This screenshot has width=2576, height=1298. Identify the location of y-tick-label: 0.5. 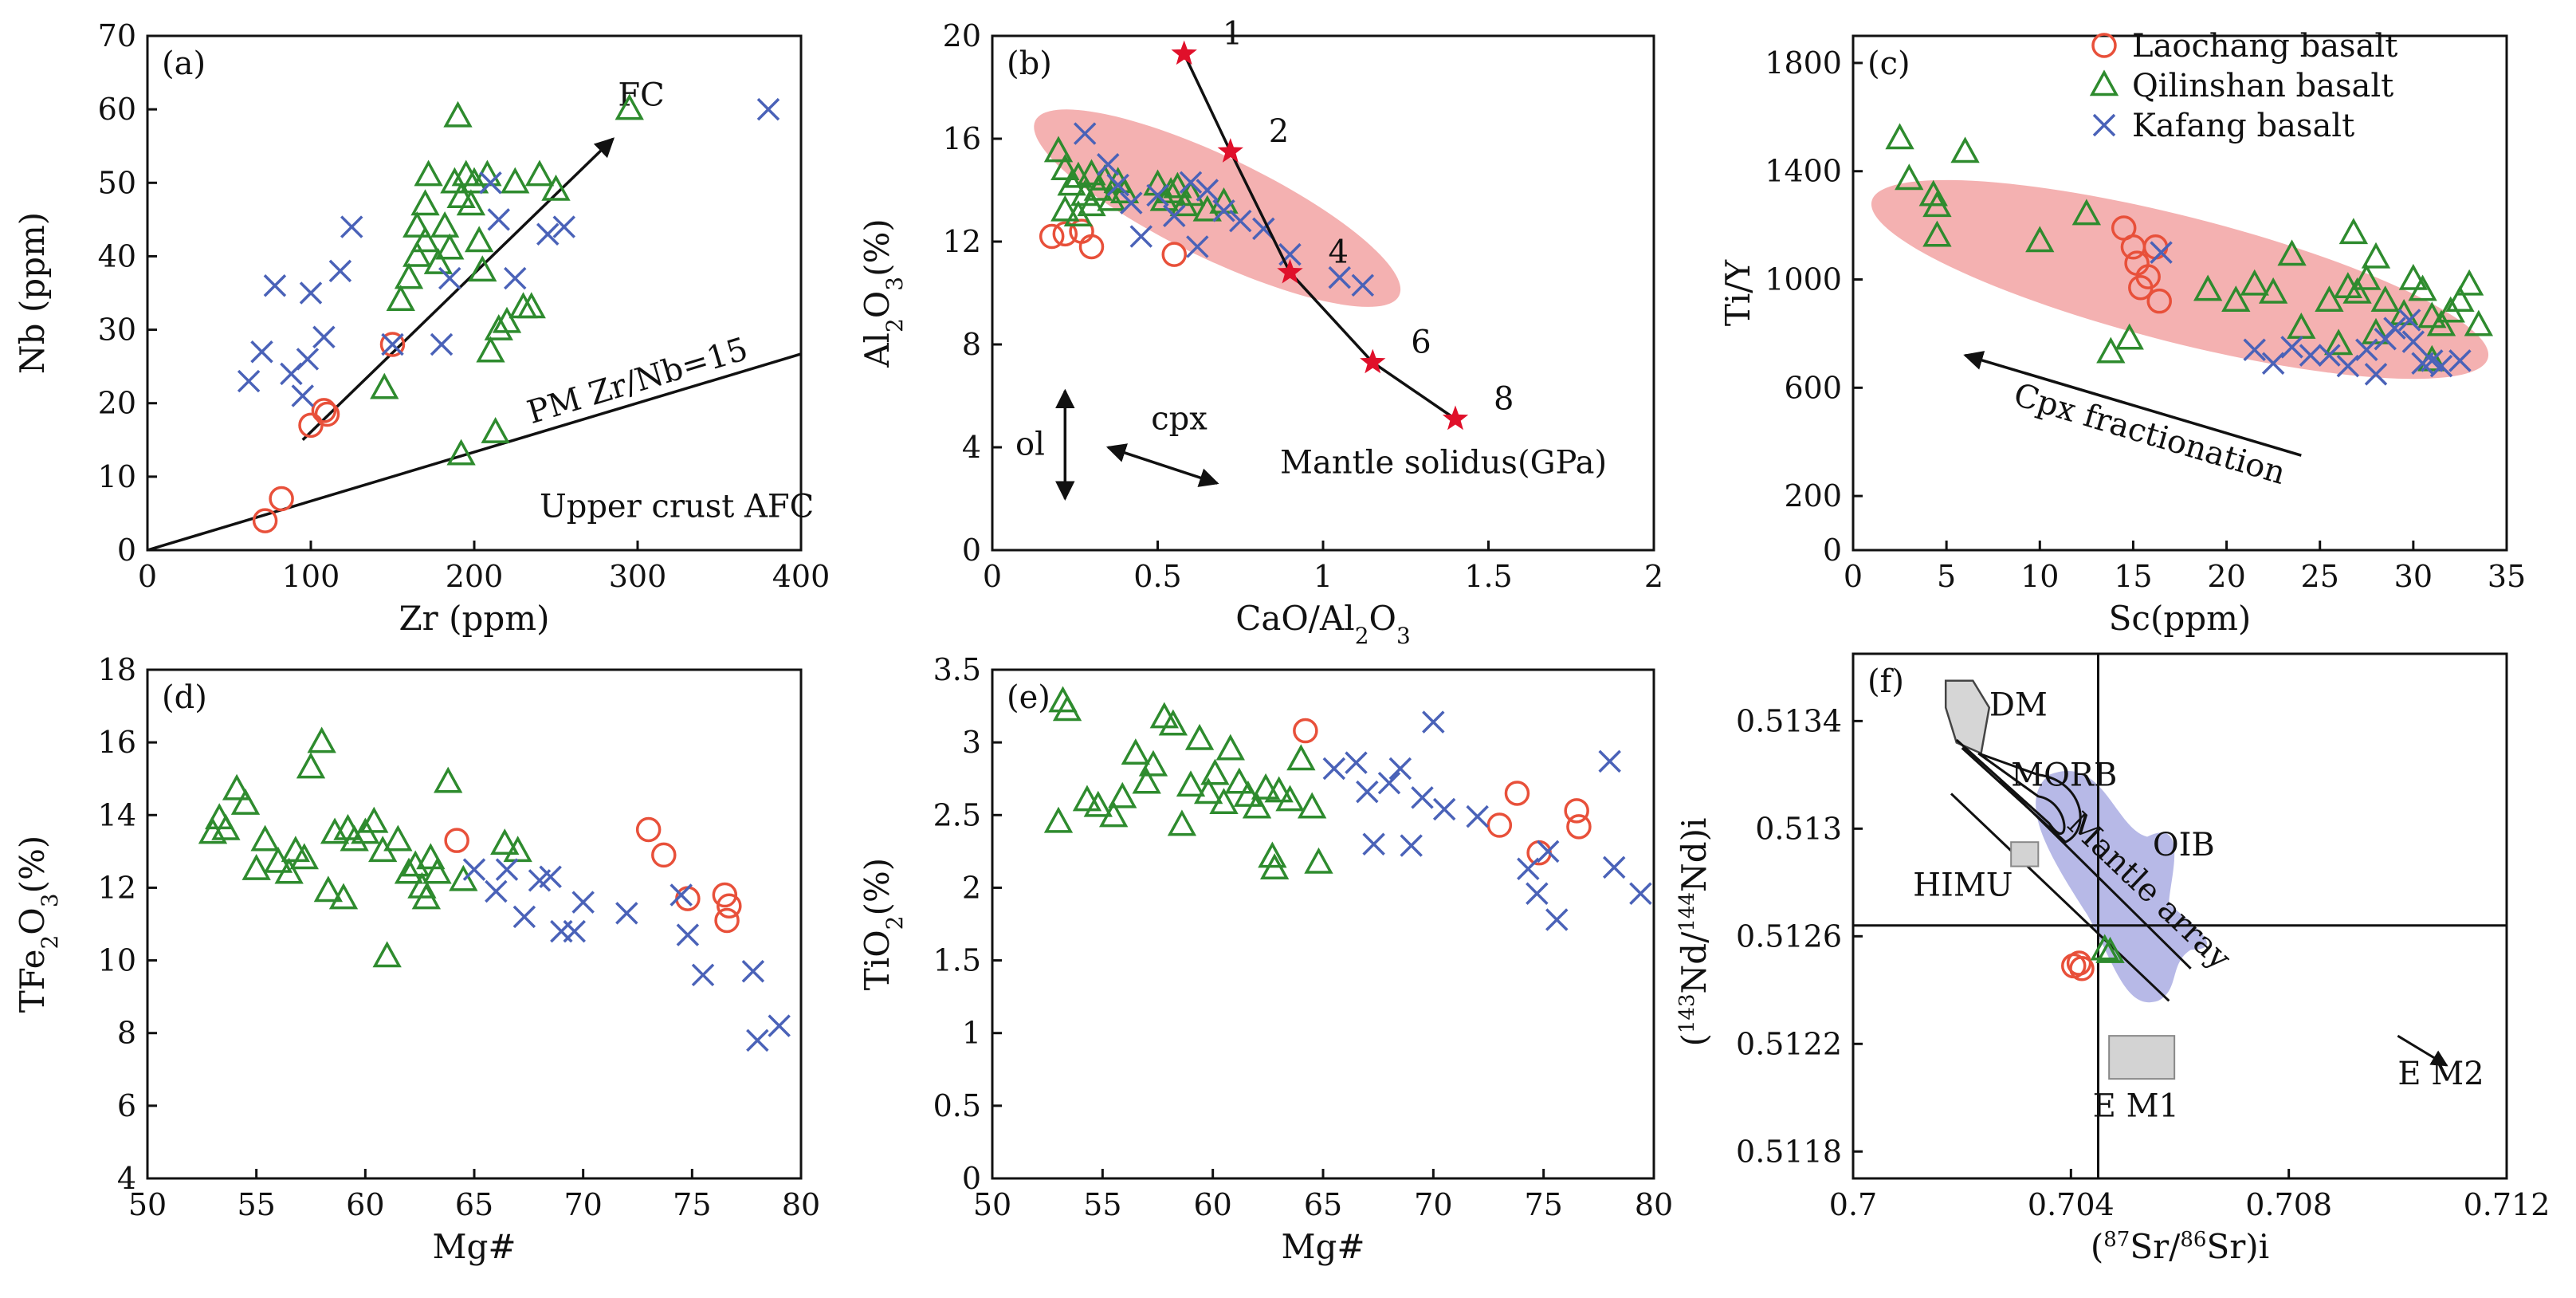
(957, 1105).